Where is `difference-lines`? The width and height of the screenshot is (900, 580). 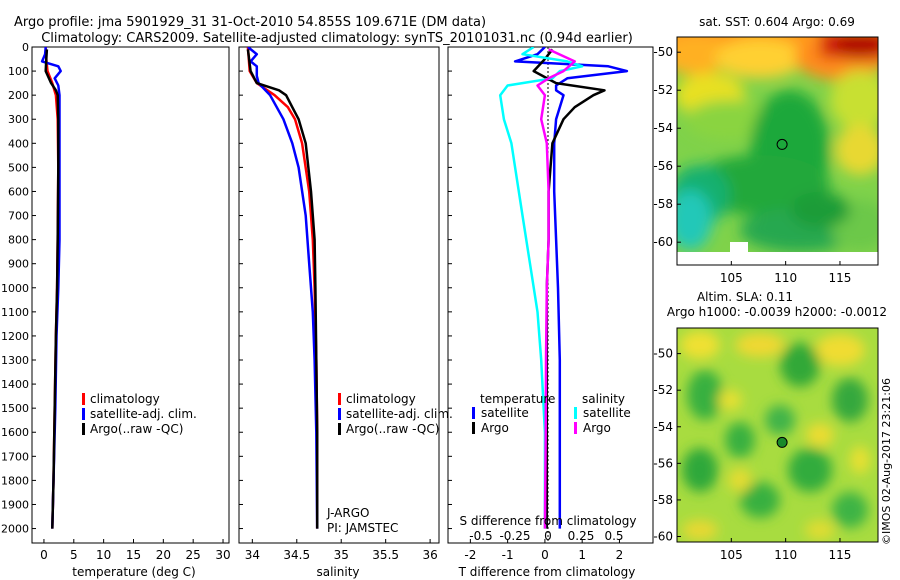 difference-lines is located at coordinates (563, 288).